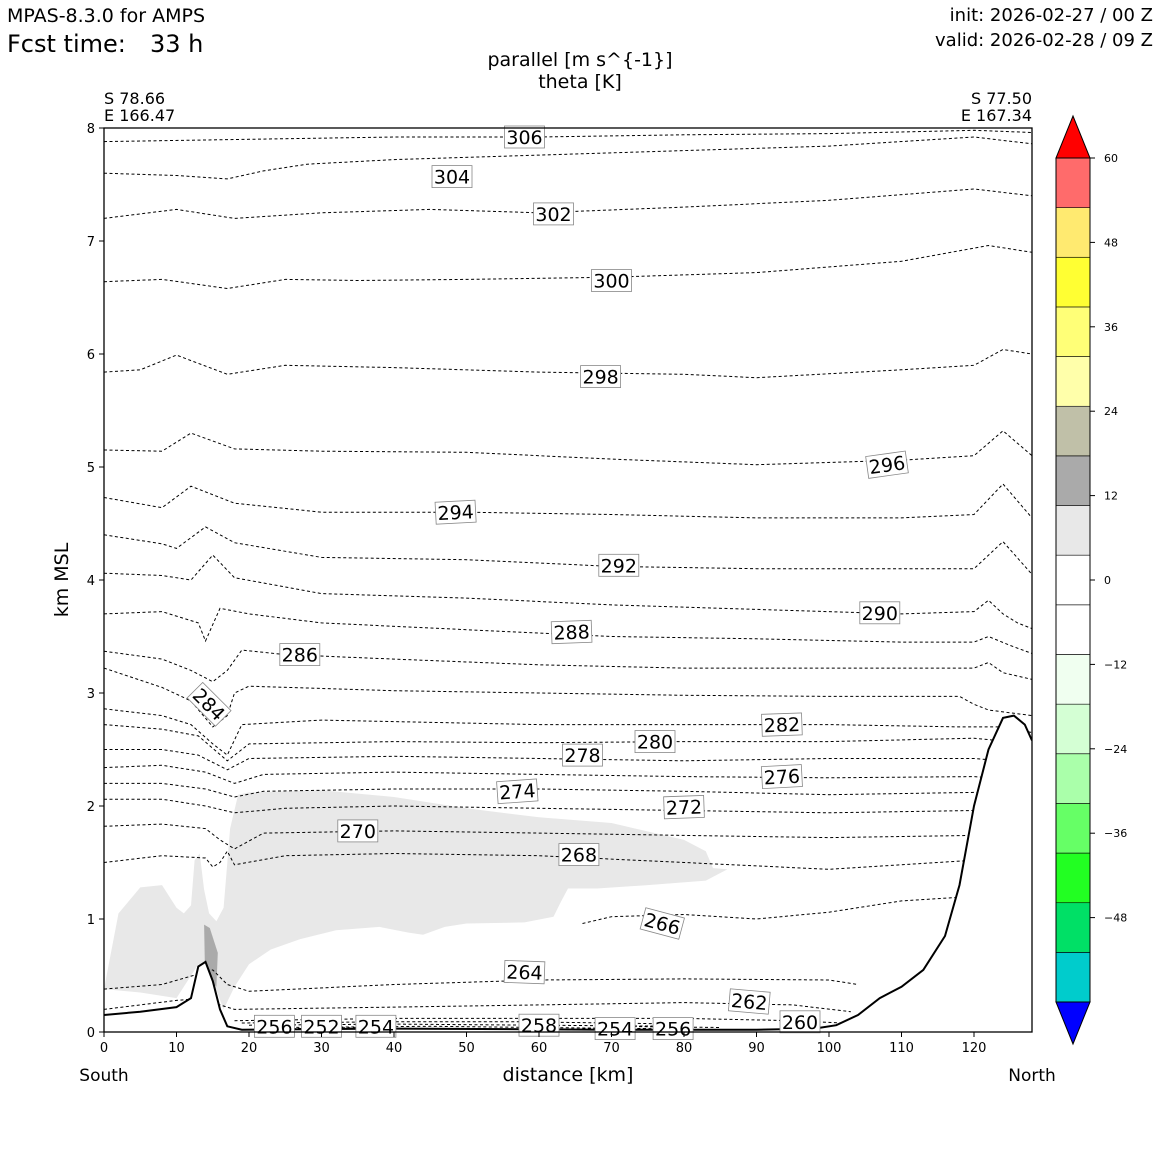 This screenshot has height=1160, width=1160. I want to click on colorbar-tick-label: 24, so click(1111, 411).